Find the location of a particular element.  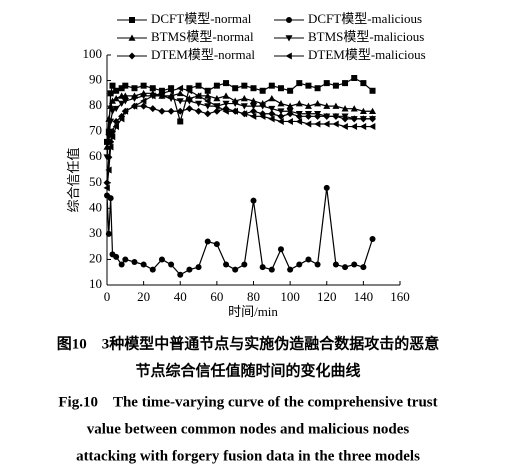

y-tick-label: 10 is located at coordinates (95, 283).